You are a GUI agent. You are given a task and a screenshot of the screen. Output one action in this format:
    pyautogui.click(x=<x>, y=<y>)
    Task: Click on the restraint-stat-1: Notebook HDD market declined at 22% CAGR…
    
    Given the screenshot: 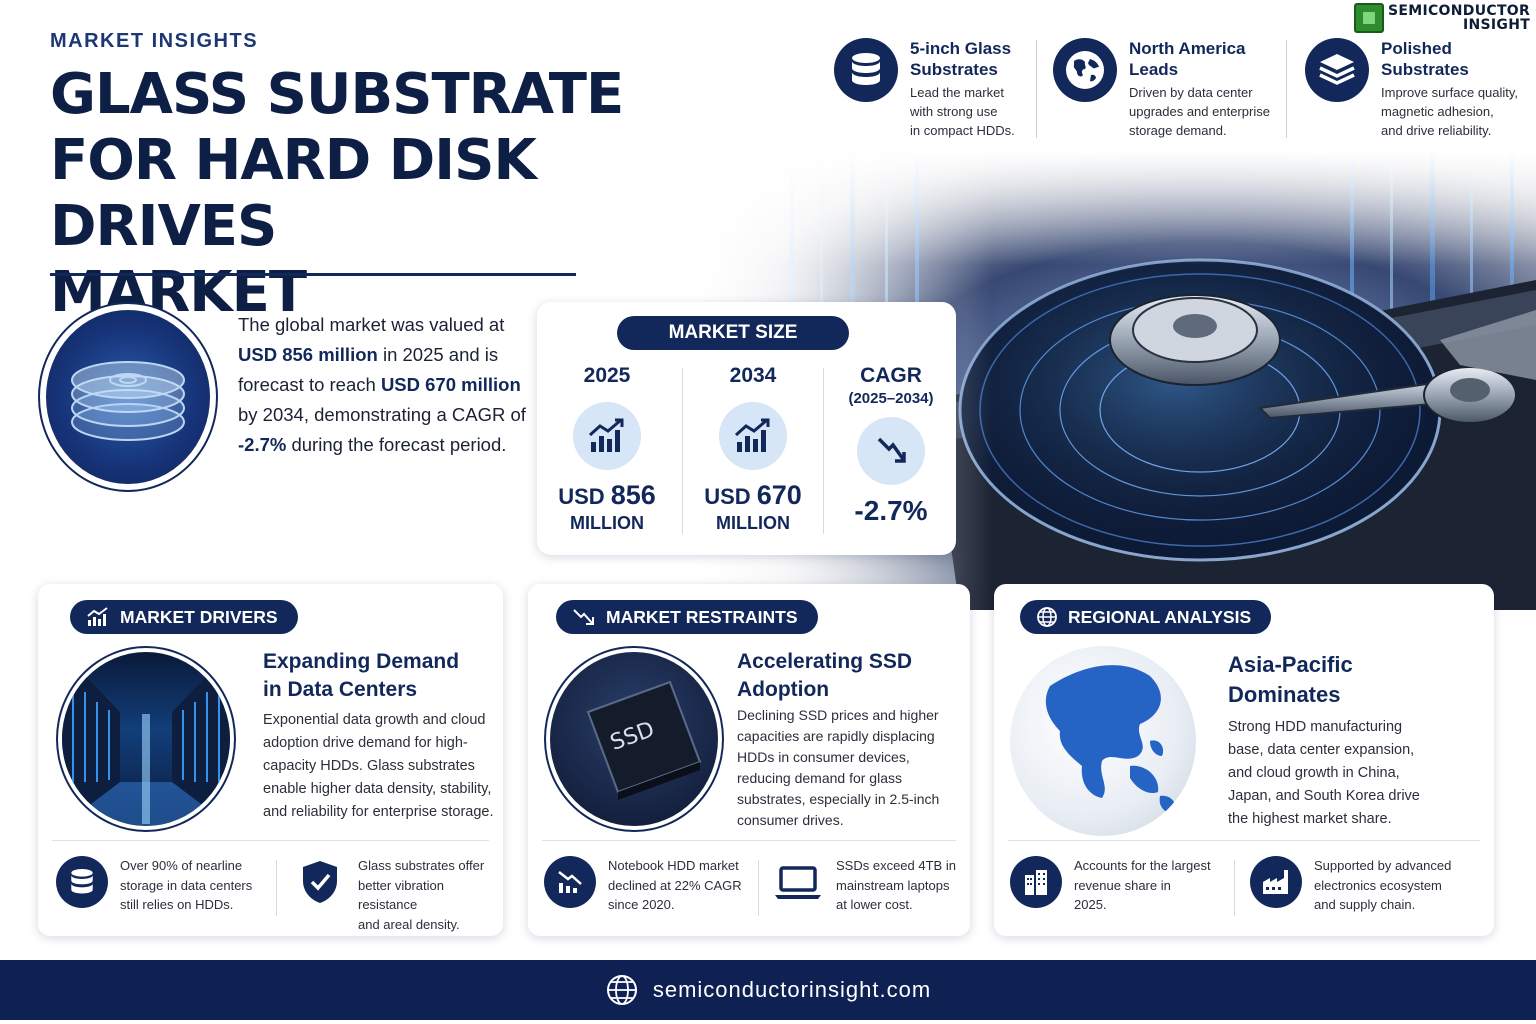 What is the action you would take?
    pyautogui.click(x=643, y=885)
    